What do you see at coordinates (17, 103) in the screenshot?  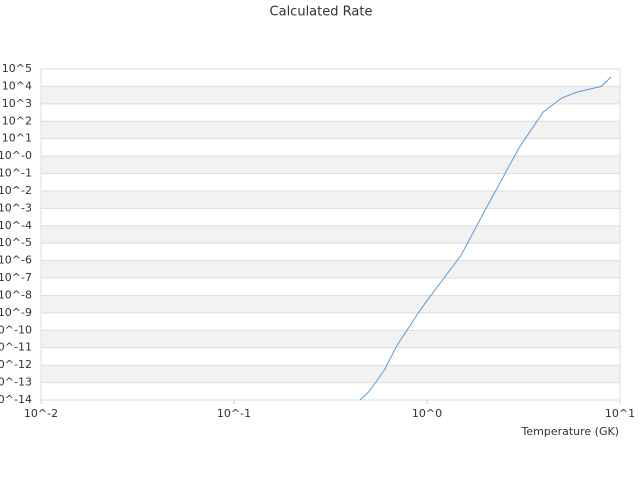 I see `y-tick-label: 10^3` at bounding box center [17, 103].